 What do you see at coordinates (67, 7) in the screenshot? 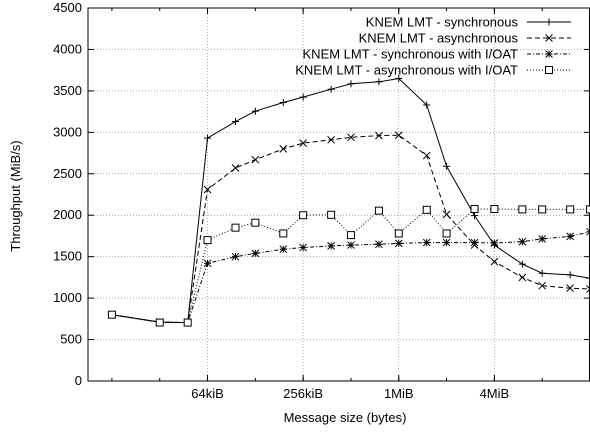
I see `y-tick-label: 4500` at bounding box center [67, 7].